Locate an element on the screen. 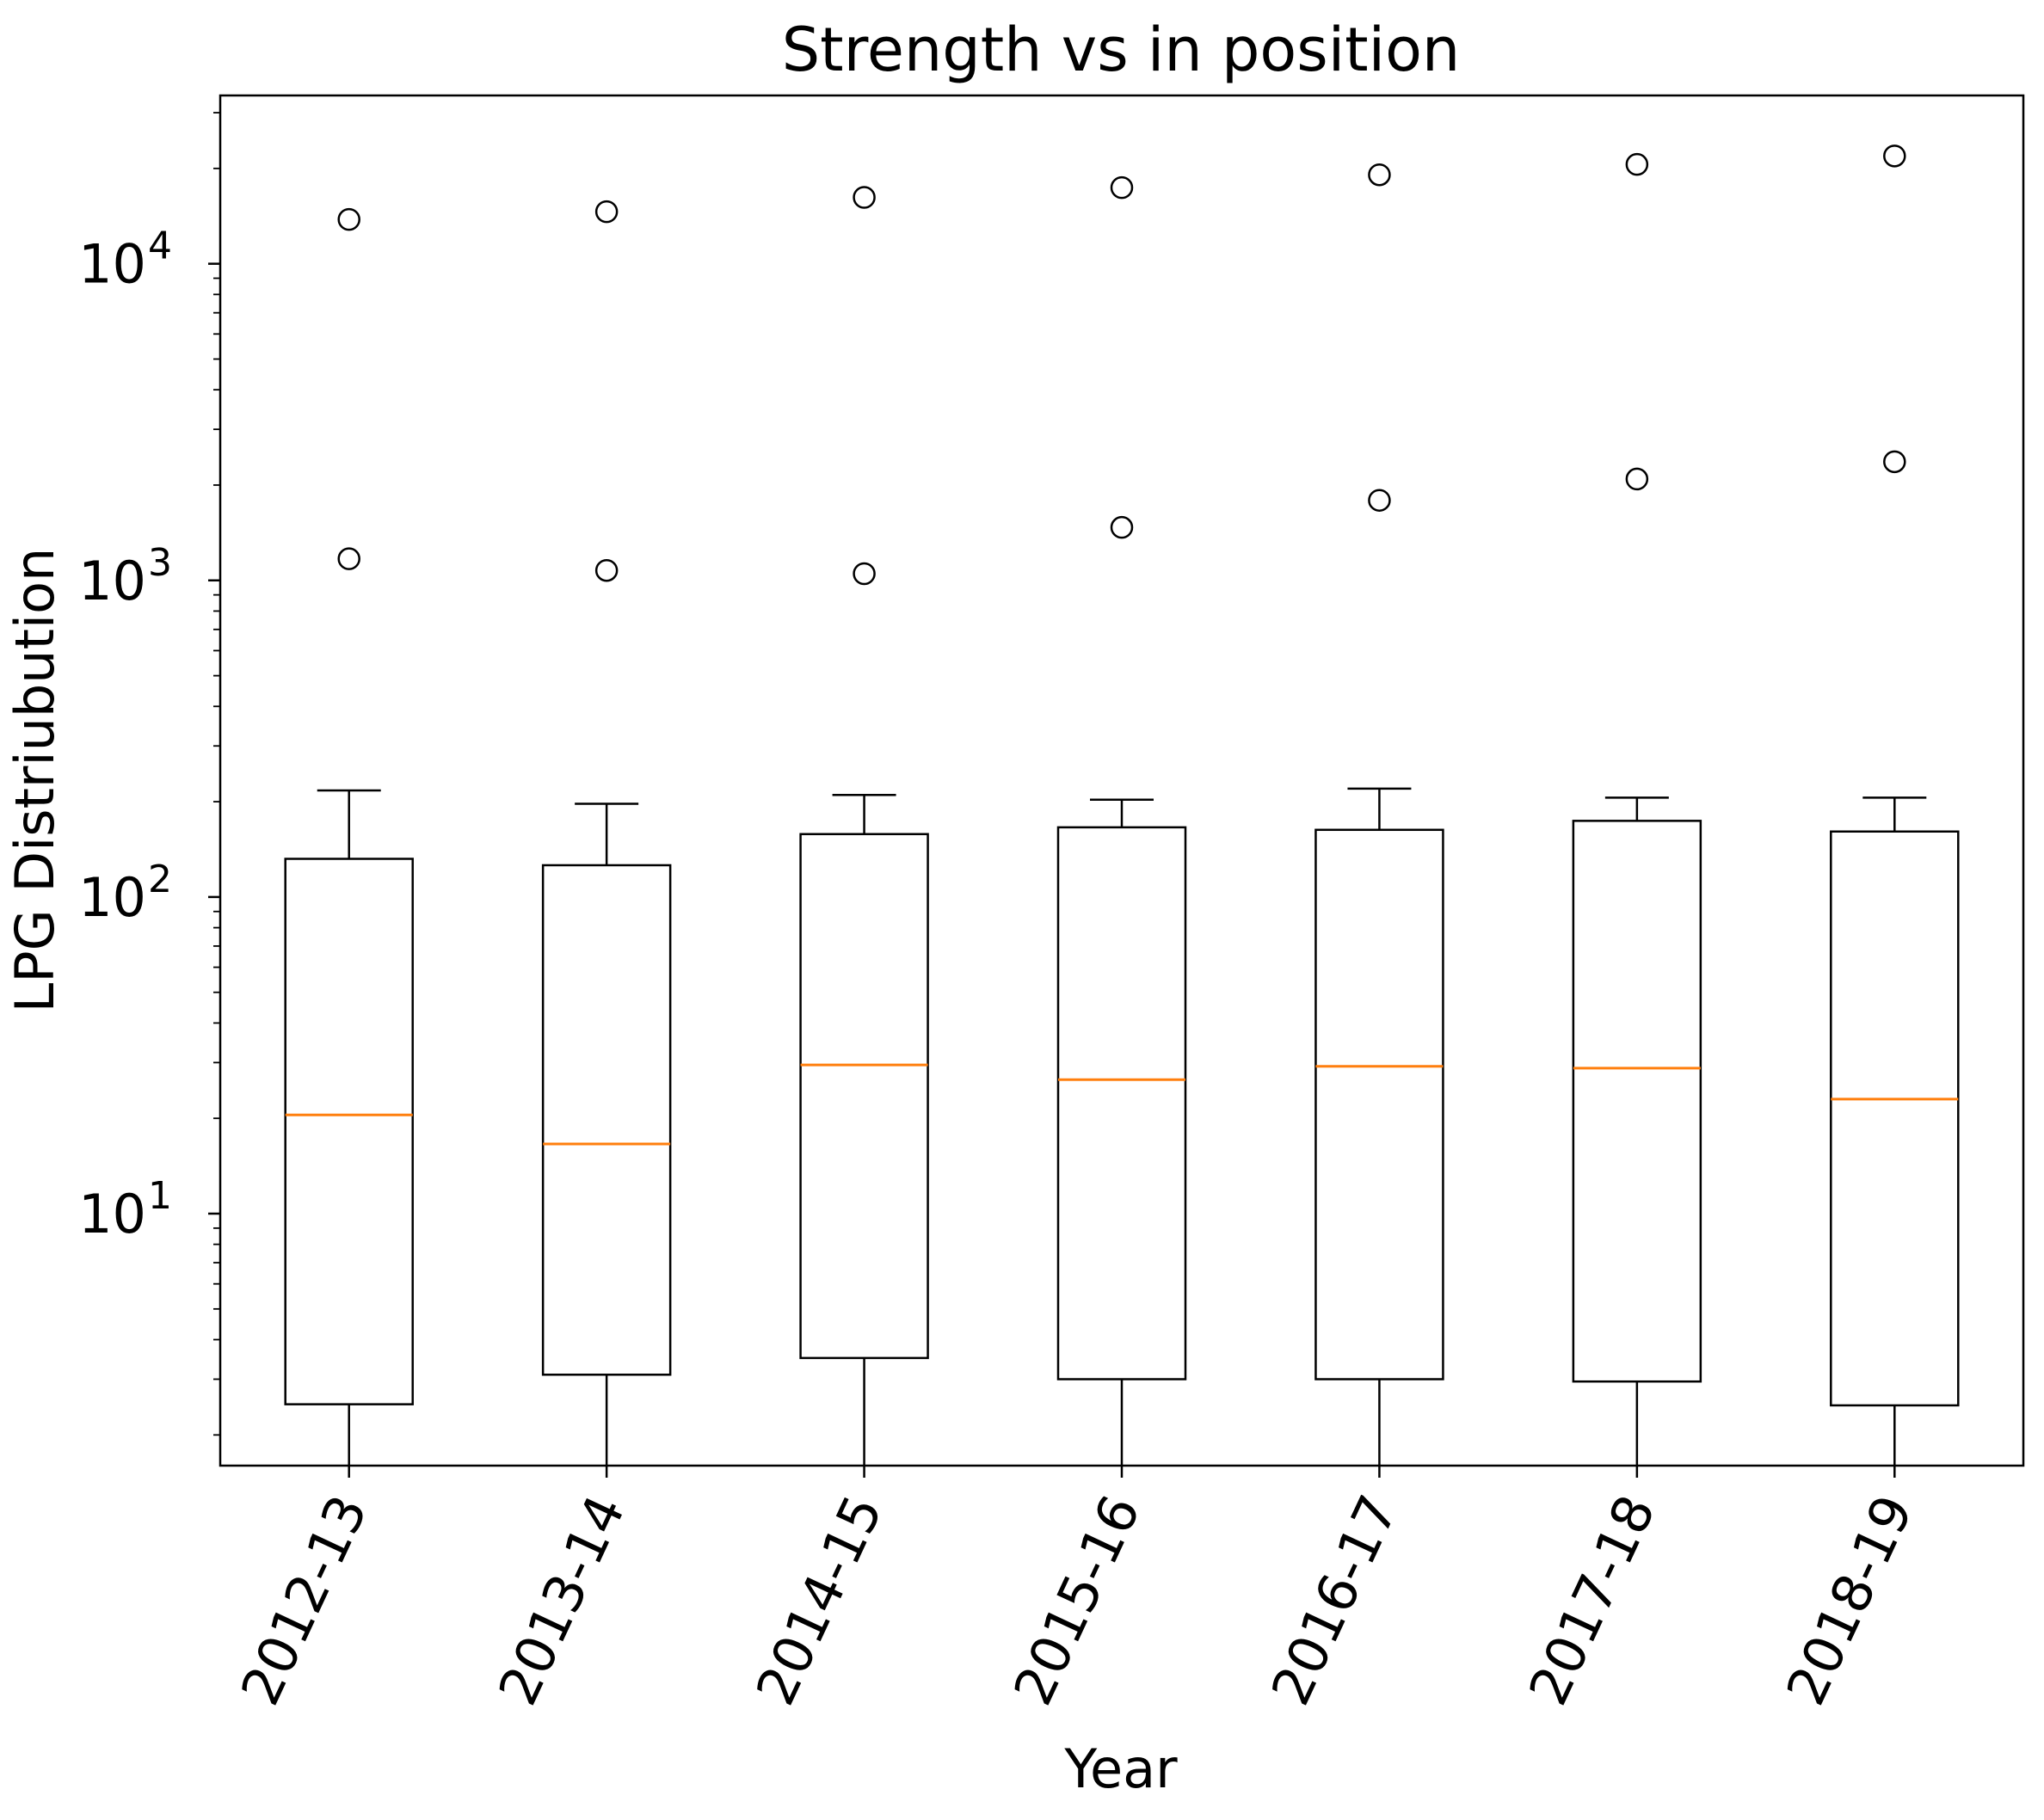 This screenshot has height=1820, width=2044. x-tick-label: 2014-15 is located at coordinates (820, 1599).